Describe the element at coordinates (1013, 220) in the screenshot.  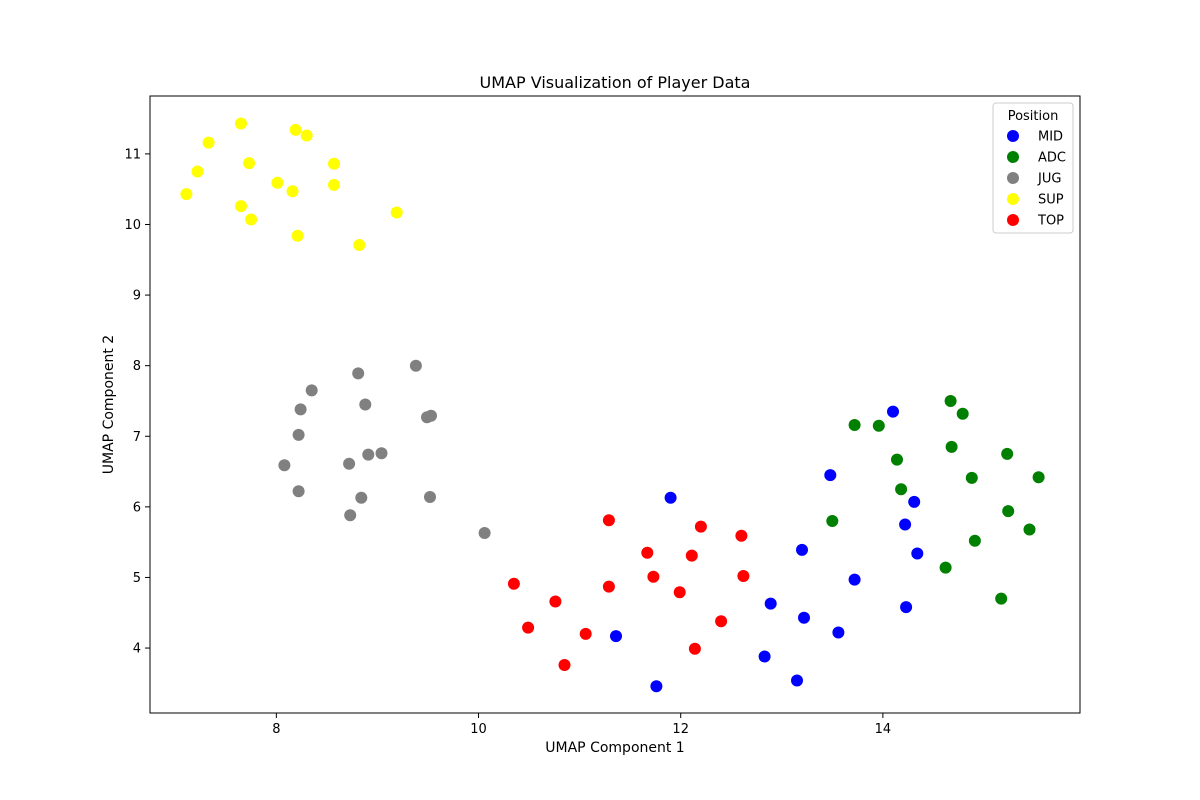
I see `legend-marker-top` at that location.